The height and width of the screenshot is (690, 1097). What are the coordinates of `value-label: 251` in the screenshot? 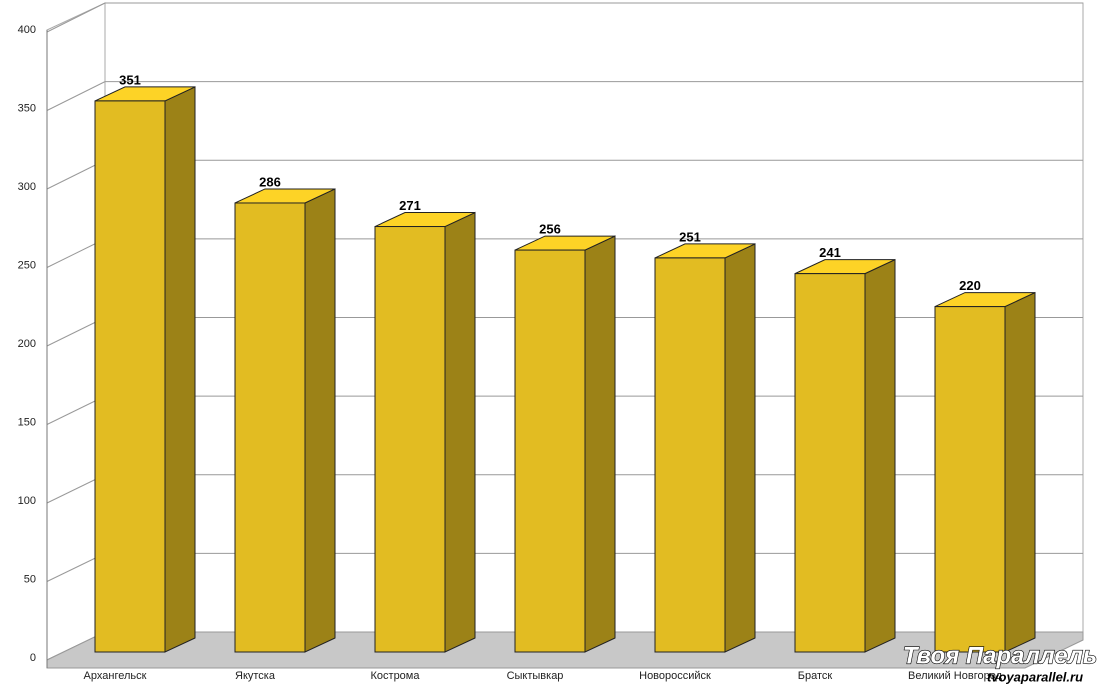 It's located at (690, 236).